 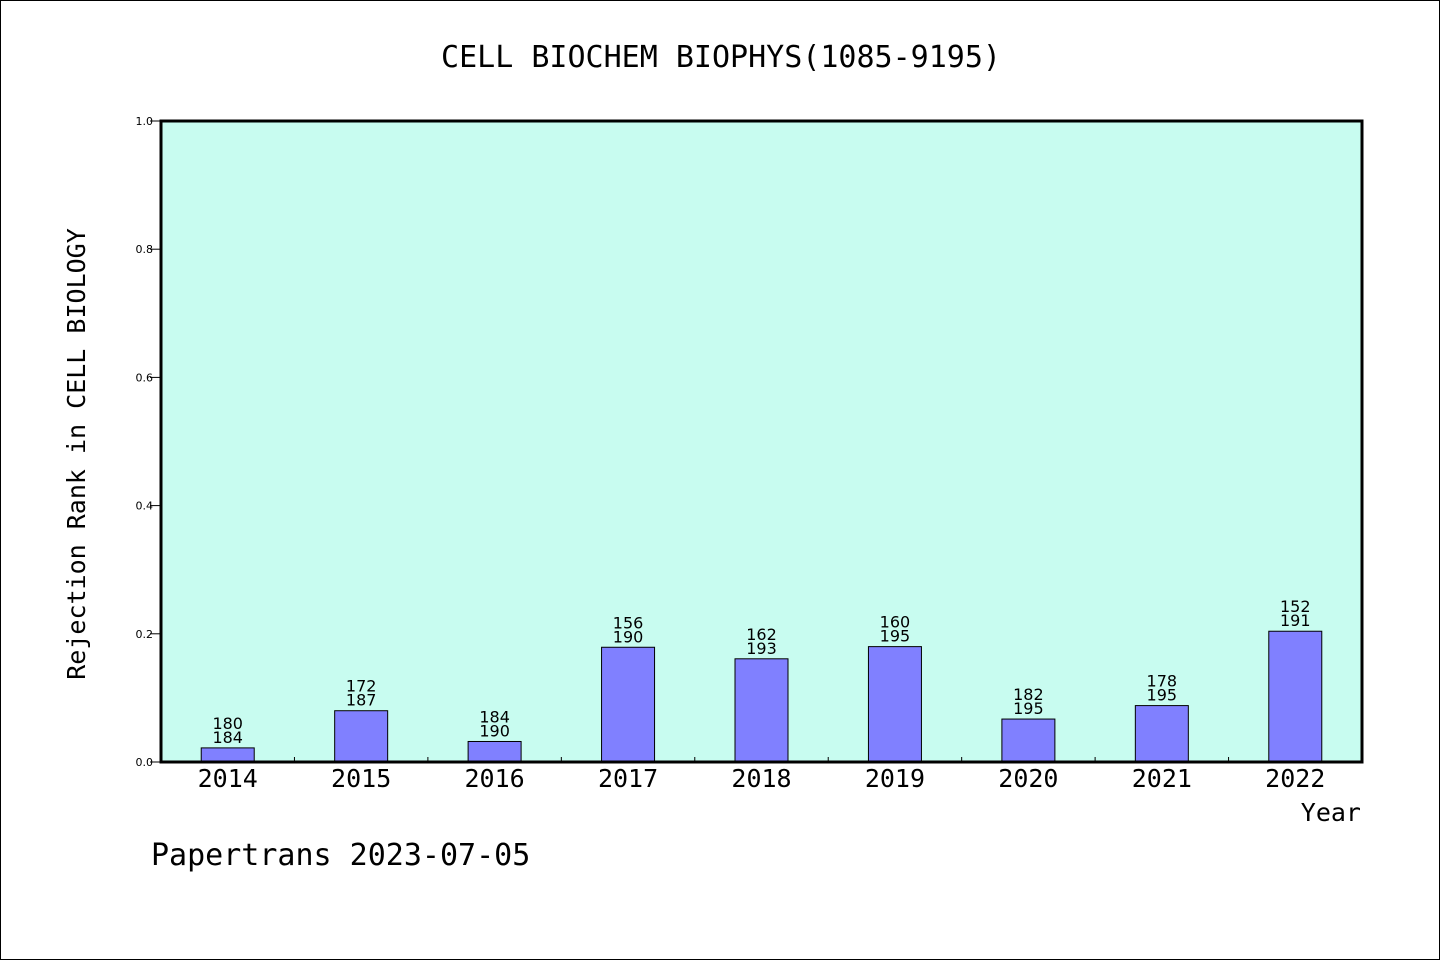 I want to click on bar-2017, so click(x=628, y=704).